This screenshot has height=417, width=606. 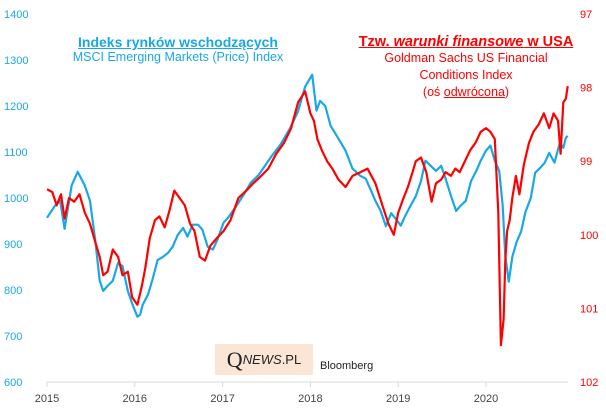 What do you see at coordinates (13, 337) in the screenshot?
I see `left-tick-label: 700` at bounding box center [13, 337].